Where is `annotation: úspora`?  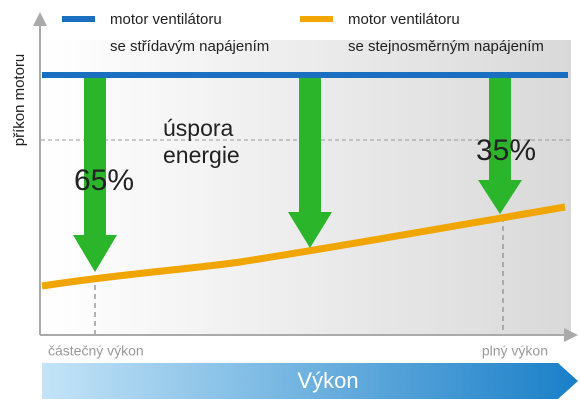 annotation: úspora is located at coordinates (198, 128).